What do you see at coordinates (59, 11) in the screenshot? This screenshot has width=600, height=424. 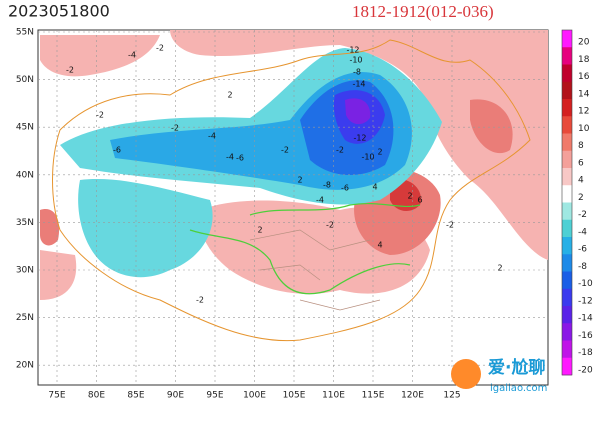 I see `date-title: 2023051800` at bounding box center [59, 11].